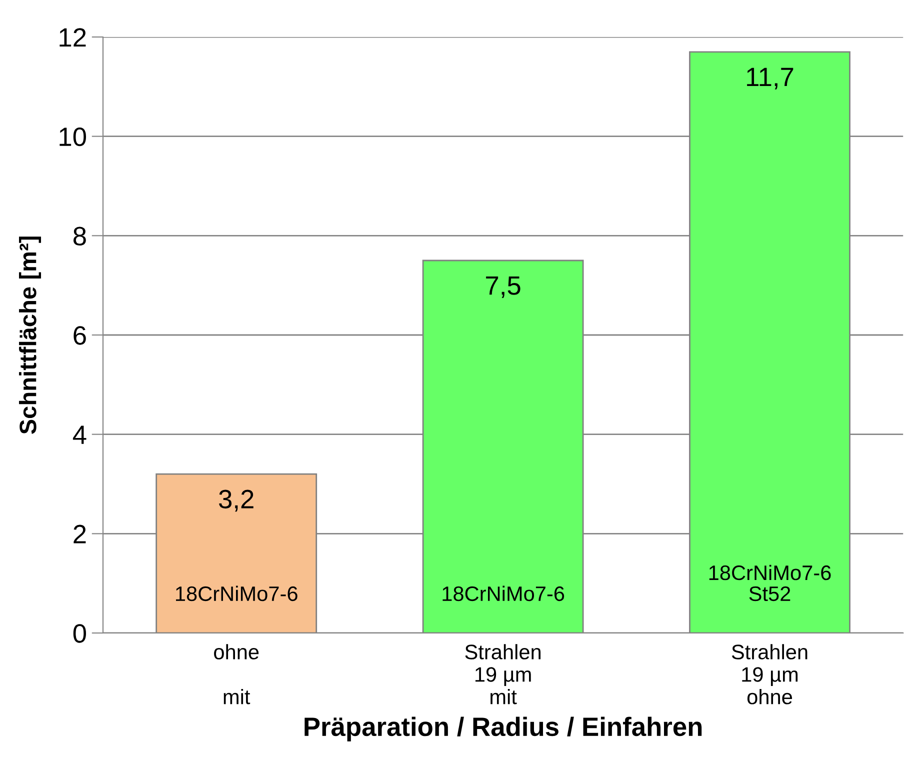  What do you see at coordinates (236, 501) in the screenshot?
I see `data-label: 3,2` at bounding box center [236, 501].